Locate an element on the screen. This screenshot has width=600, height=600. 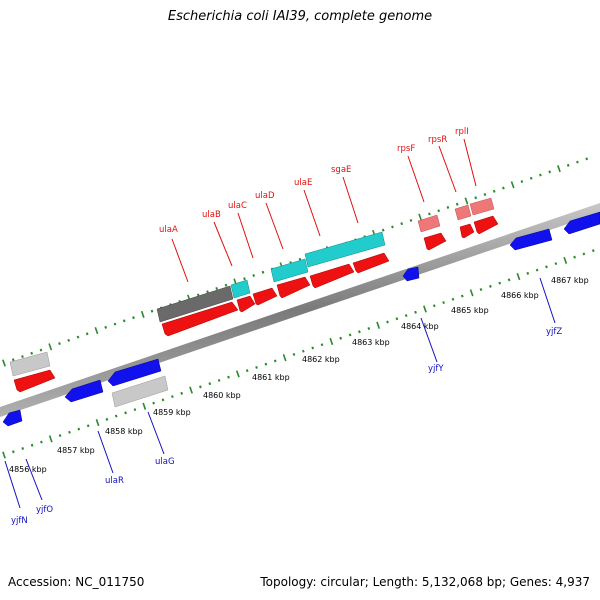
gene-arrow-sgaE is located at coordinates (371, 263).